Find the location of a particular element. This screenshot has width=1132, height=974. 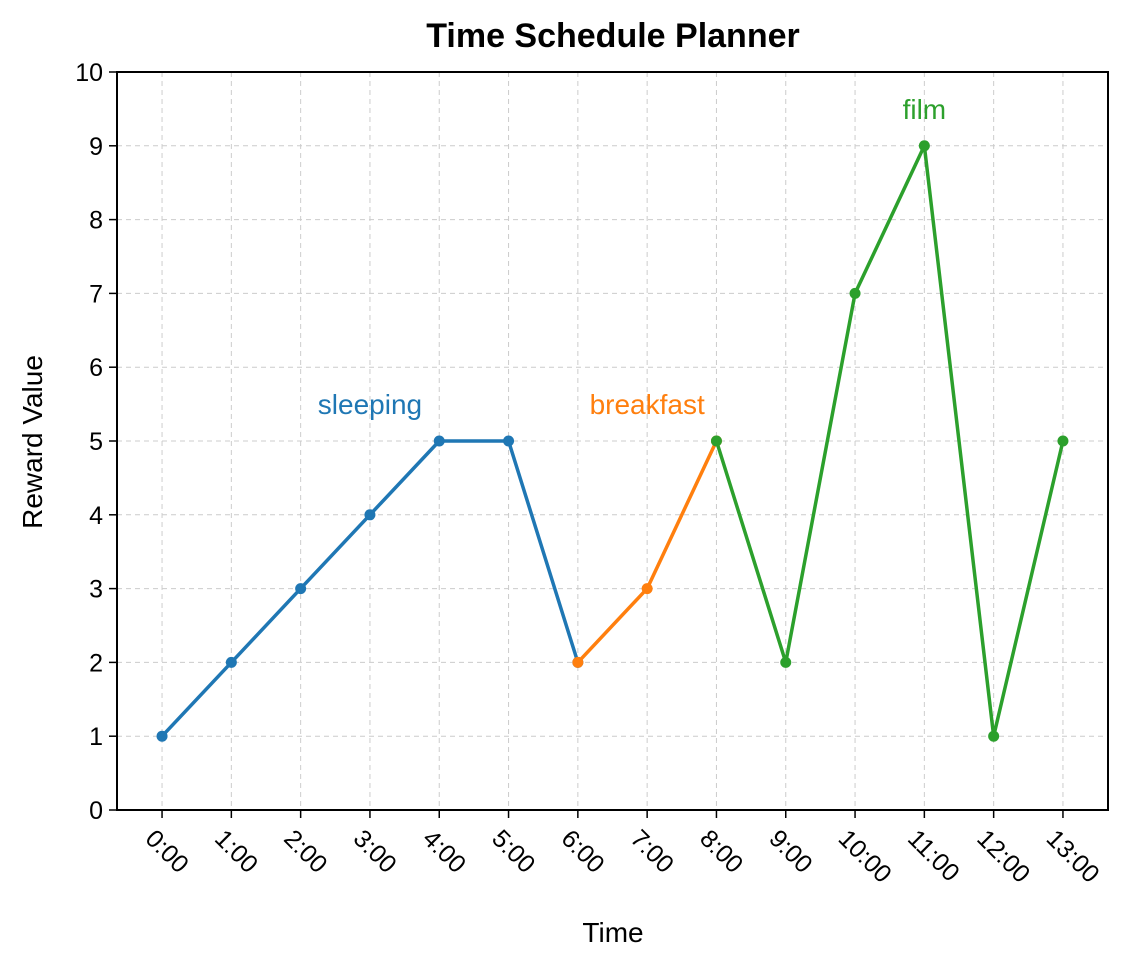

annotation-sleeping: sleeping is located at coordinates (370, 404).